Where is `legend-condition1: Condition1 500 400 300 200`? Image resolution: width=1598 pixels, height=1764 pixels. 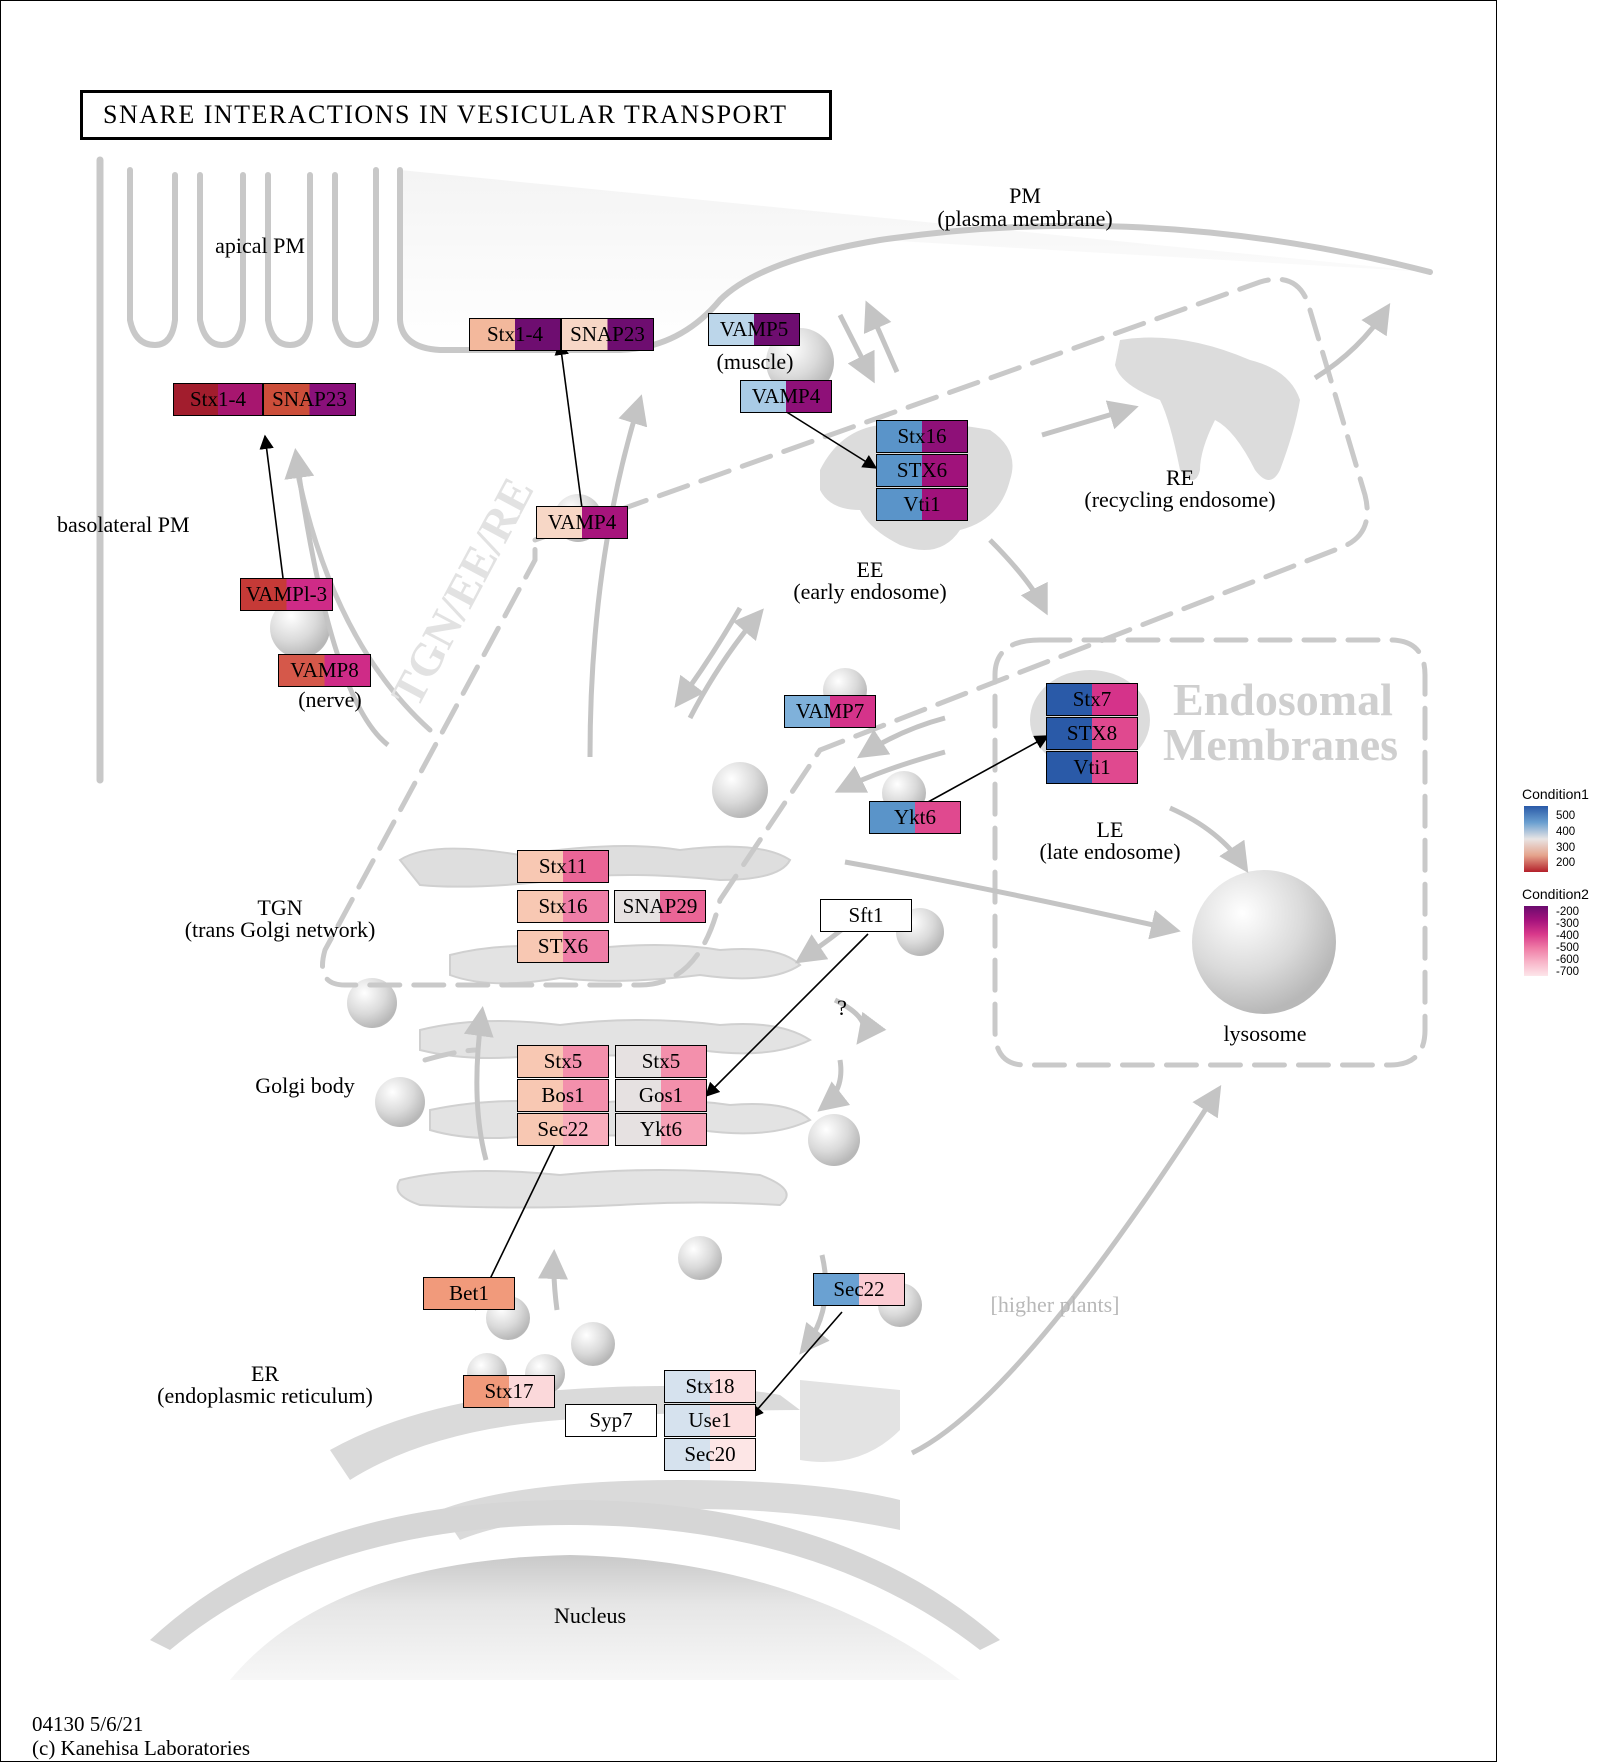 legend-condition1: Condition1 500 400 300 200 is located at coordinates (1555, 829).